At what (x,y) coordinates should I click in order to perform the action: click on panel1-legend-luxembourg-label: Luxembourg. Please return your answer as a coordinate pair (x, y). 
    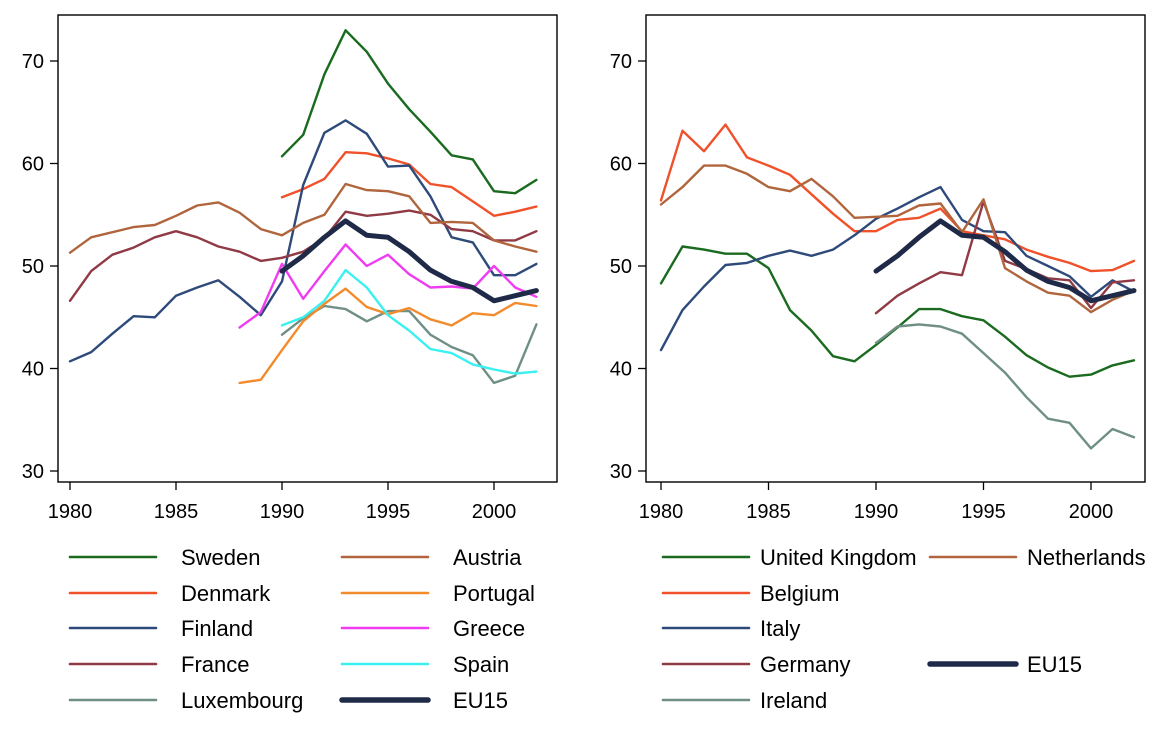
    Looking at the image, I should click on (242, 700).